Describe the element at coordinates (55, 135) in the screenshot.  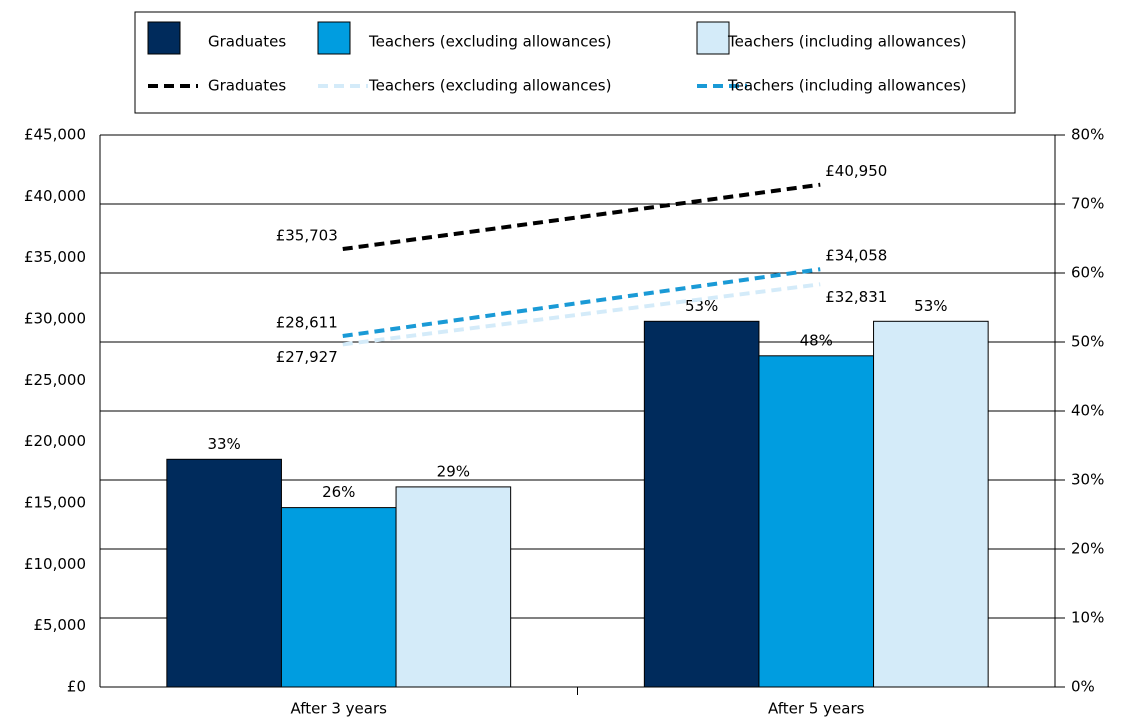
I see `y-tick-label: £45,000` at that location.